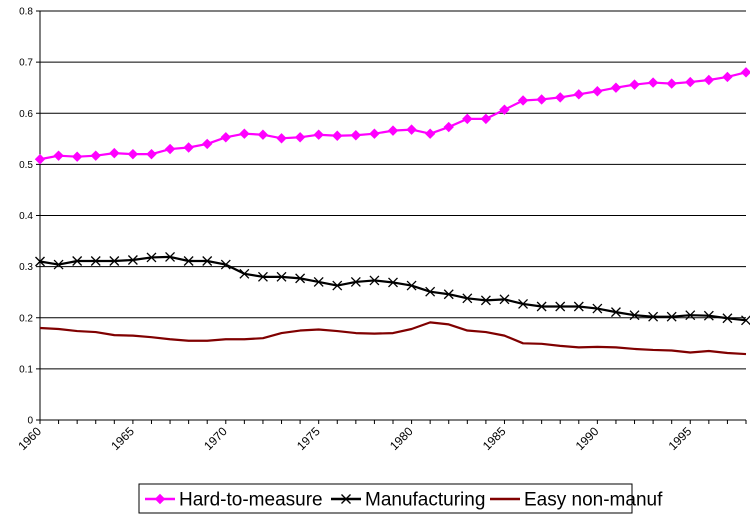 The height and width of the screenshot is (514, 750). Describe the element at coordinates (26, 369) in the screenshot. I see `y-tick-label: 0.1` at that location.